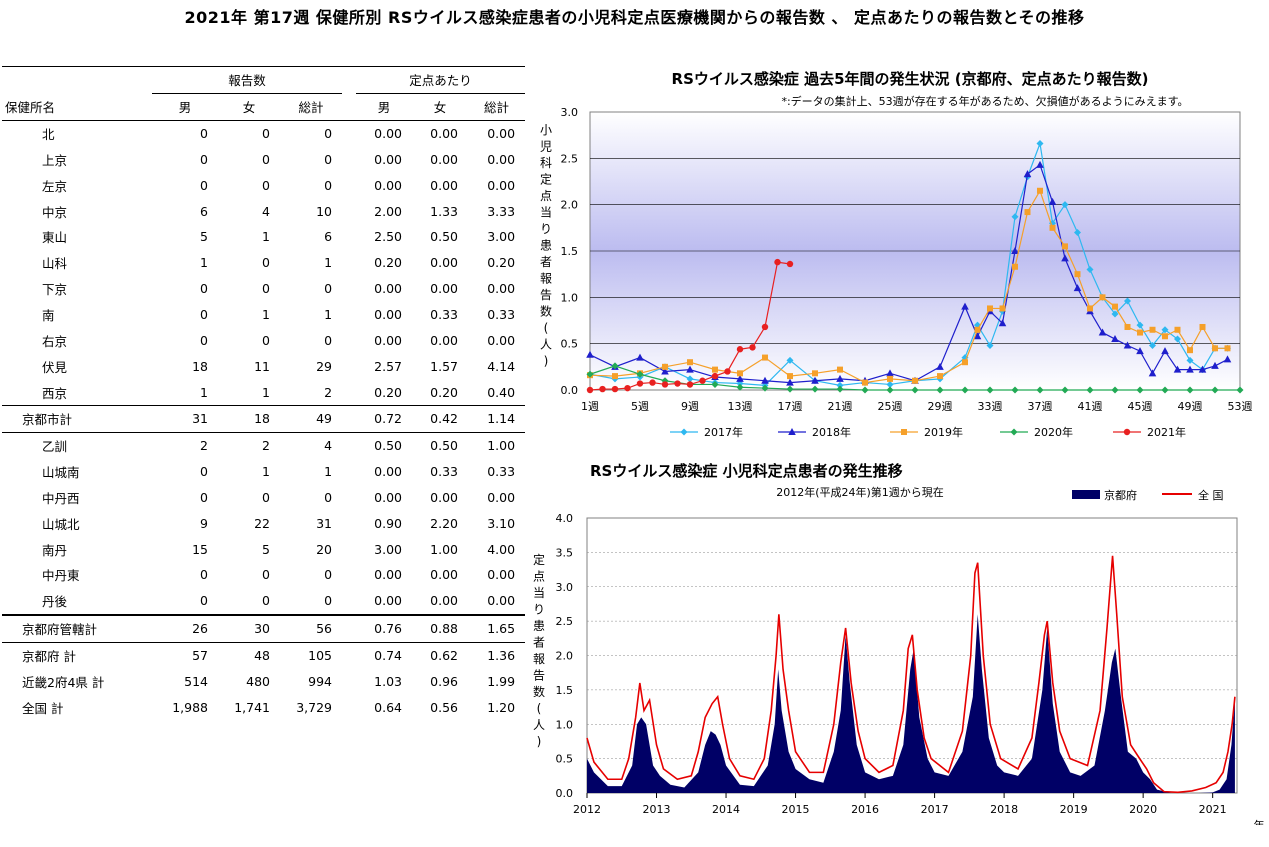 This screenshot has width=1269, height=847. Describe the element at coordinates (263, 472) in the screenshot. I see `table-row: 山城南 0 1 1 0.00 0.33 0.33` at that location.